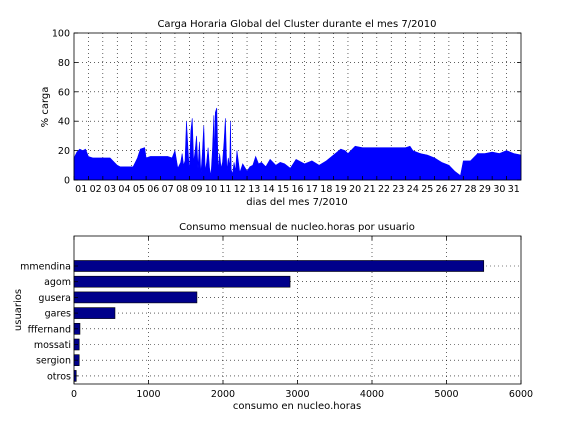 The image size is (576, 432). I want to click on load-chart-x-tick-label: 28, so click(470, 189).